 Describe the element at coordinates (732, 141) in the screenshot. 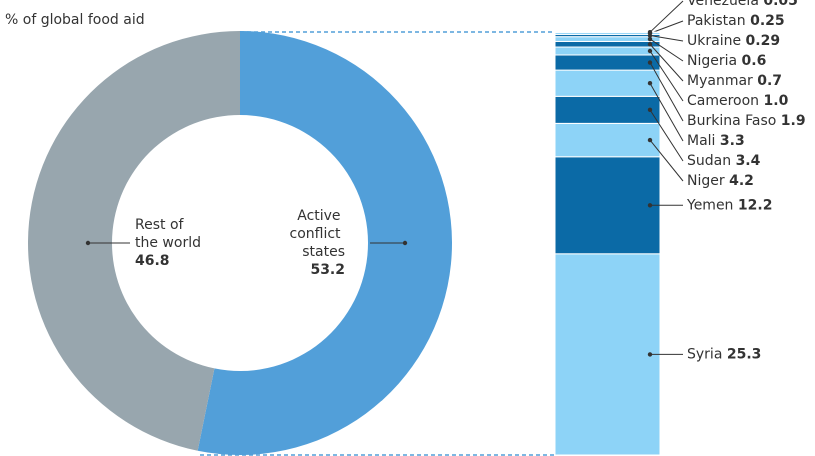

I see `segment-value: 3.3` at that location.